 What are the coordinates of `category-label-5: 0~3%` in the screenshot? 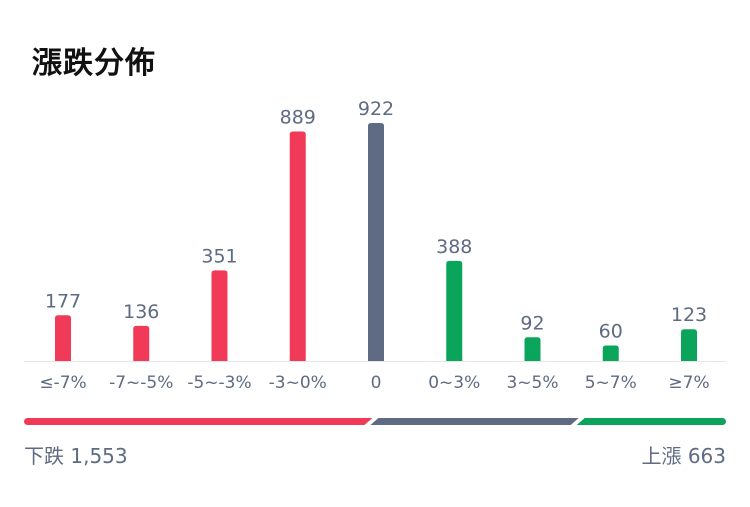 It's located at (454, 383).